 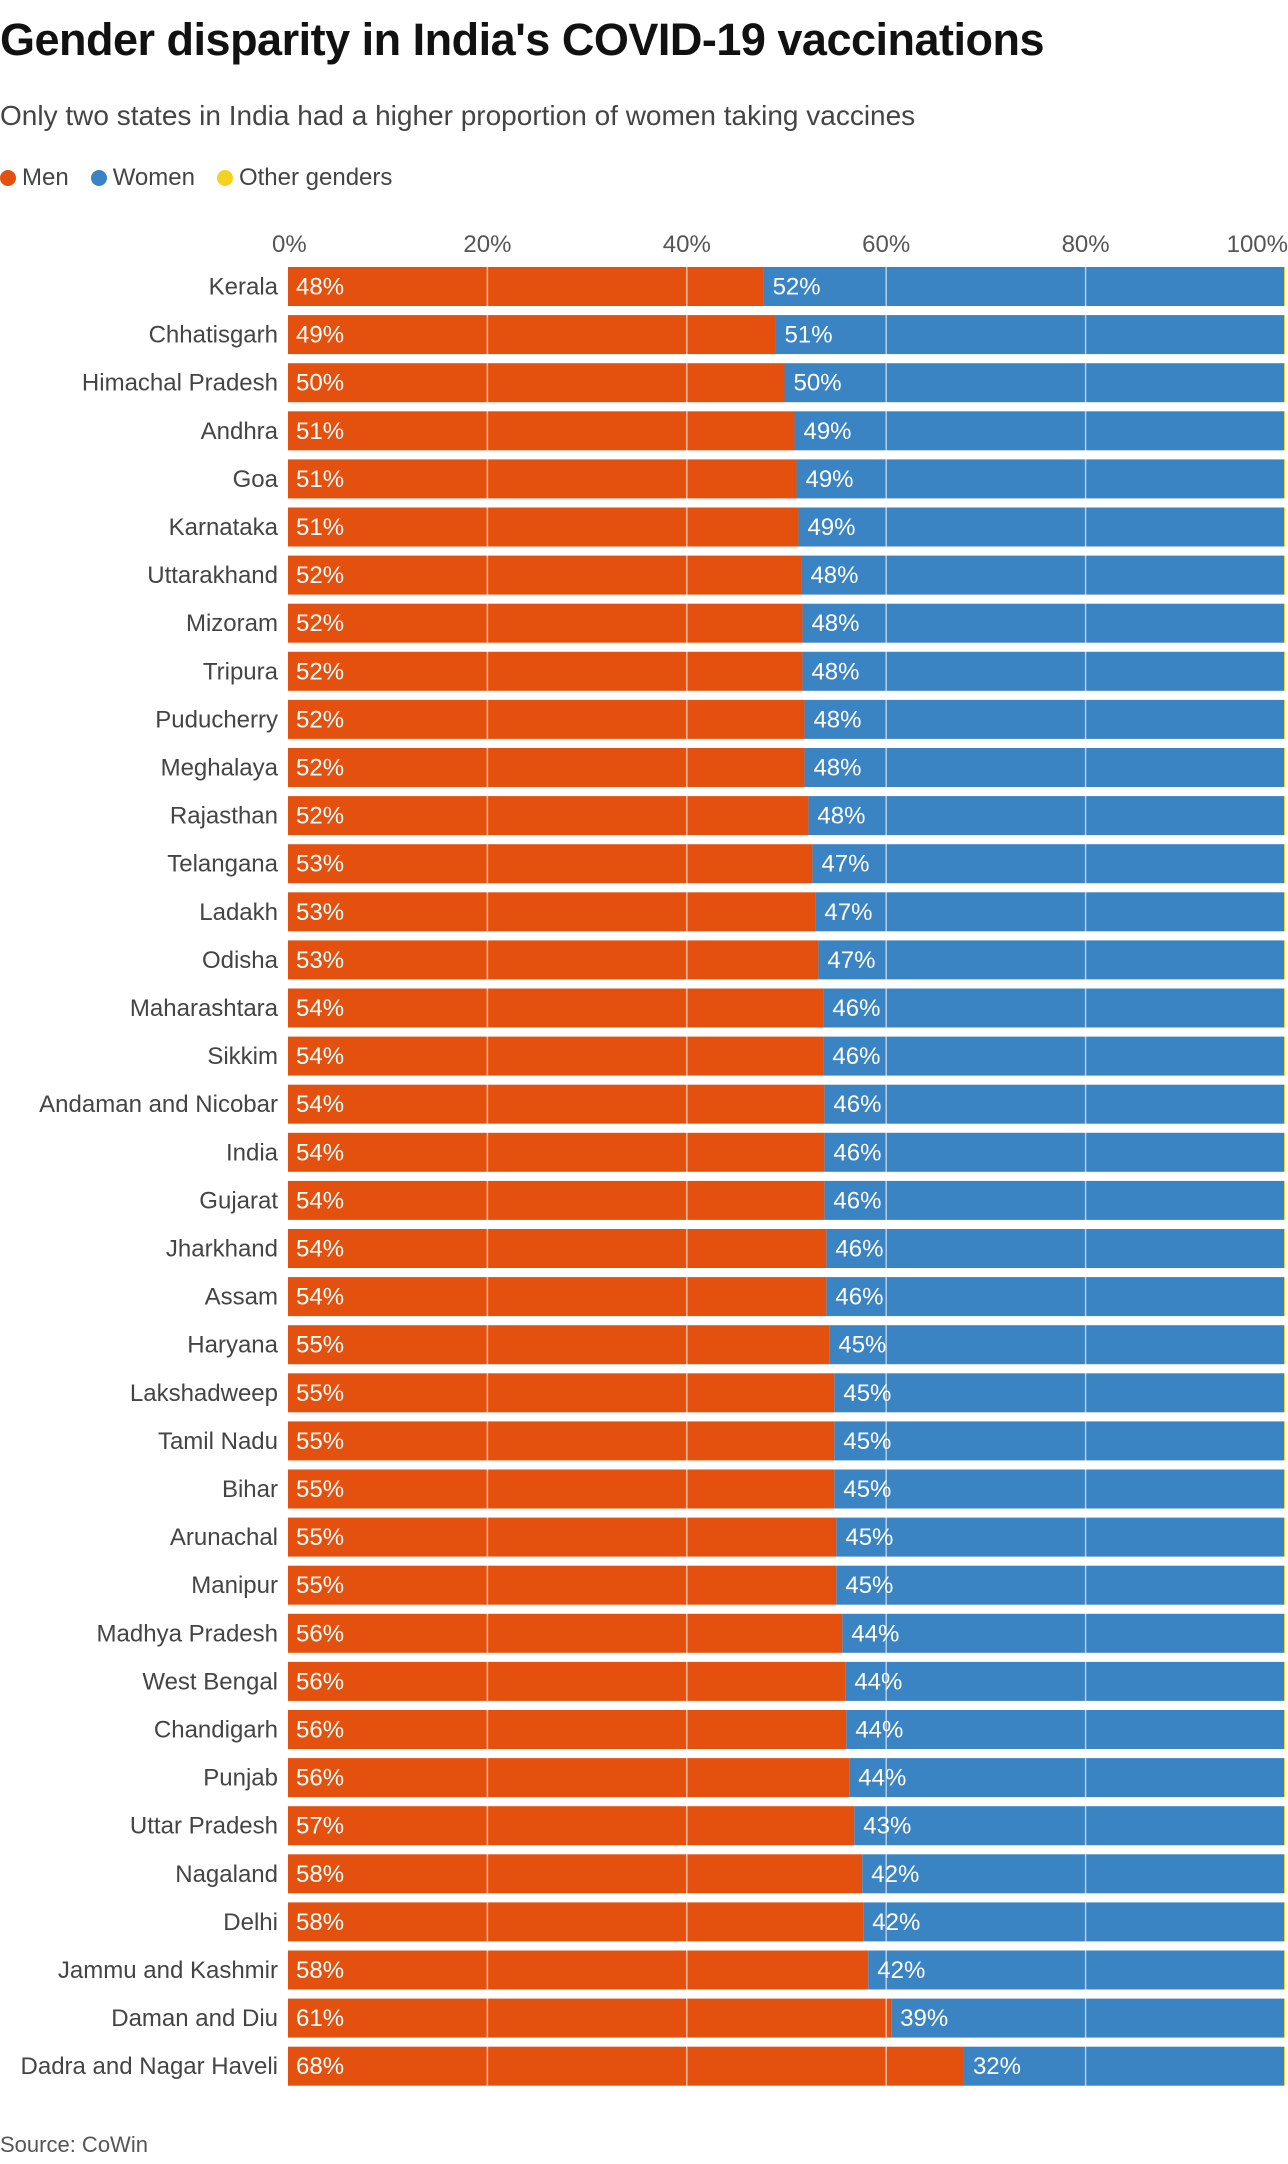 What do you see at coordinates (204, 1008) in the screenshot?
I see `category-label: Maharashtara` at bounding box center [204, 1008].